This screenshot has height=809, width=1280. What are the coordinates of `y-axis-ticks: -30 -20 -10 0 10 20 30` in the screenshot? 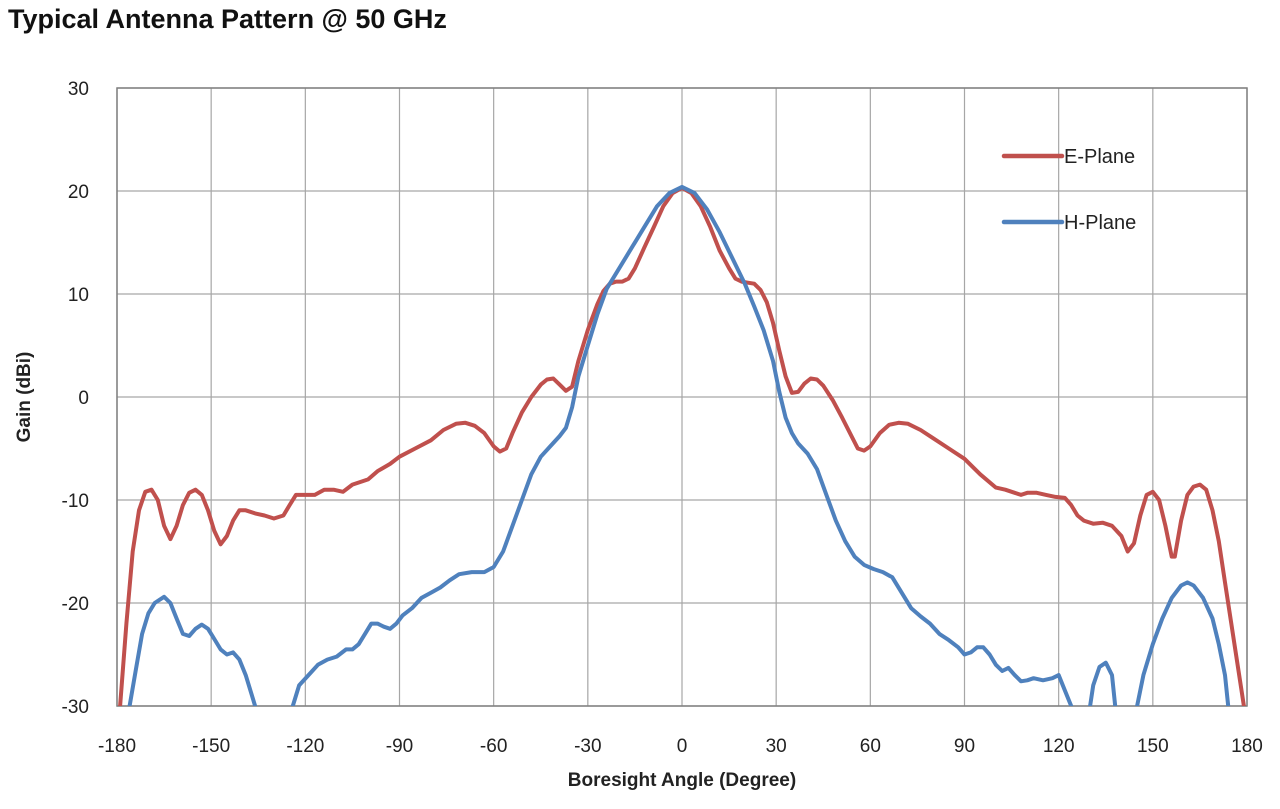 It's located at (75, 398).